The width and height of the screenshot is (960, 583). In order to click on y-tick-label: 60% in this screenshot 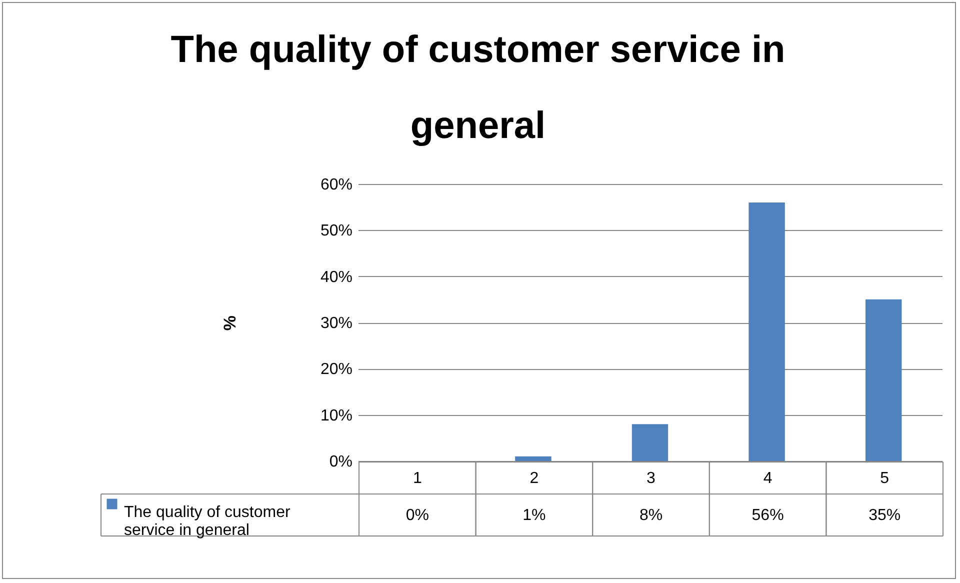, I will do `click(336, 185)`.